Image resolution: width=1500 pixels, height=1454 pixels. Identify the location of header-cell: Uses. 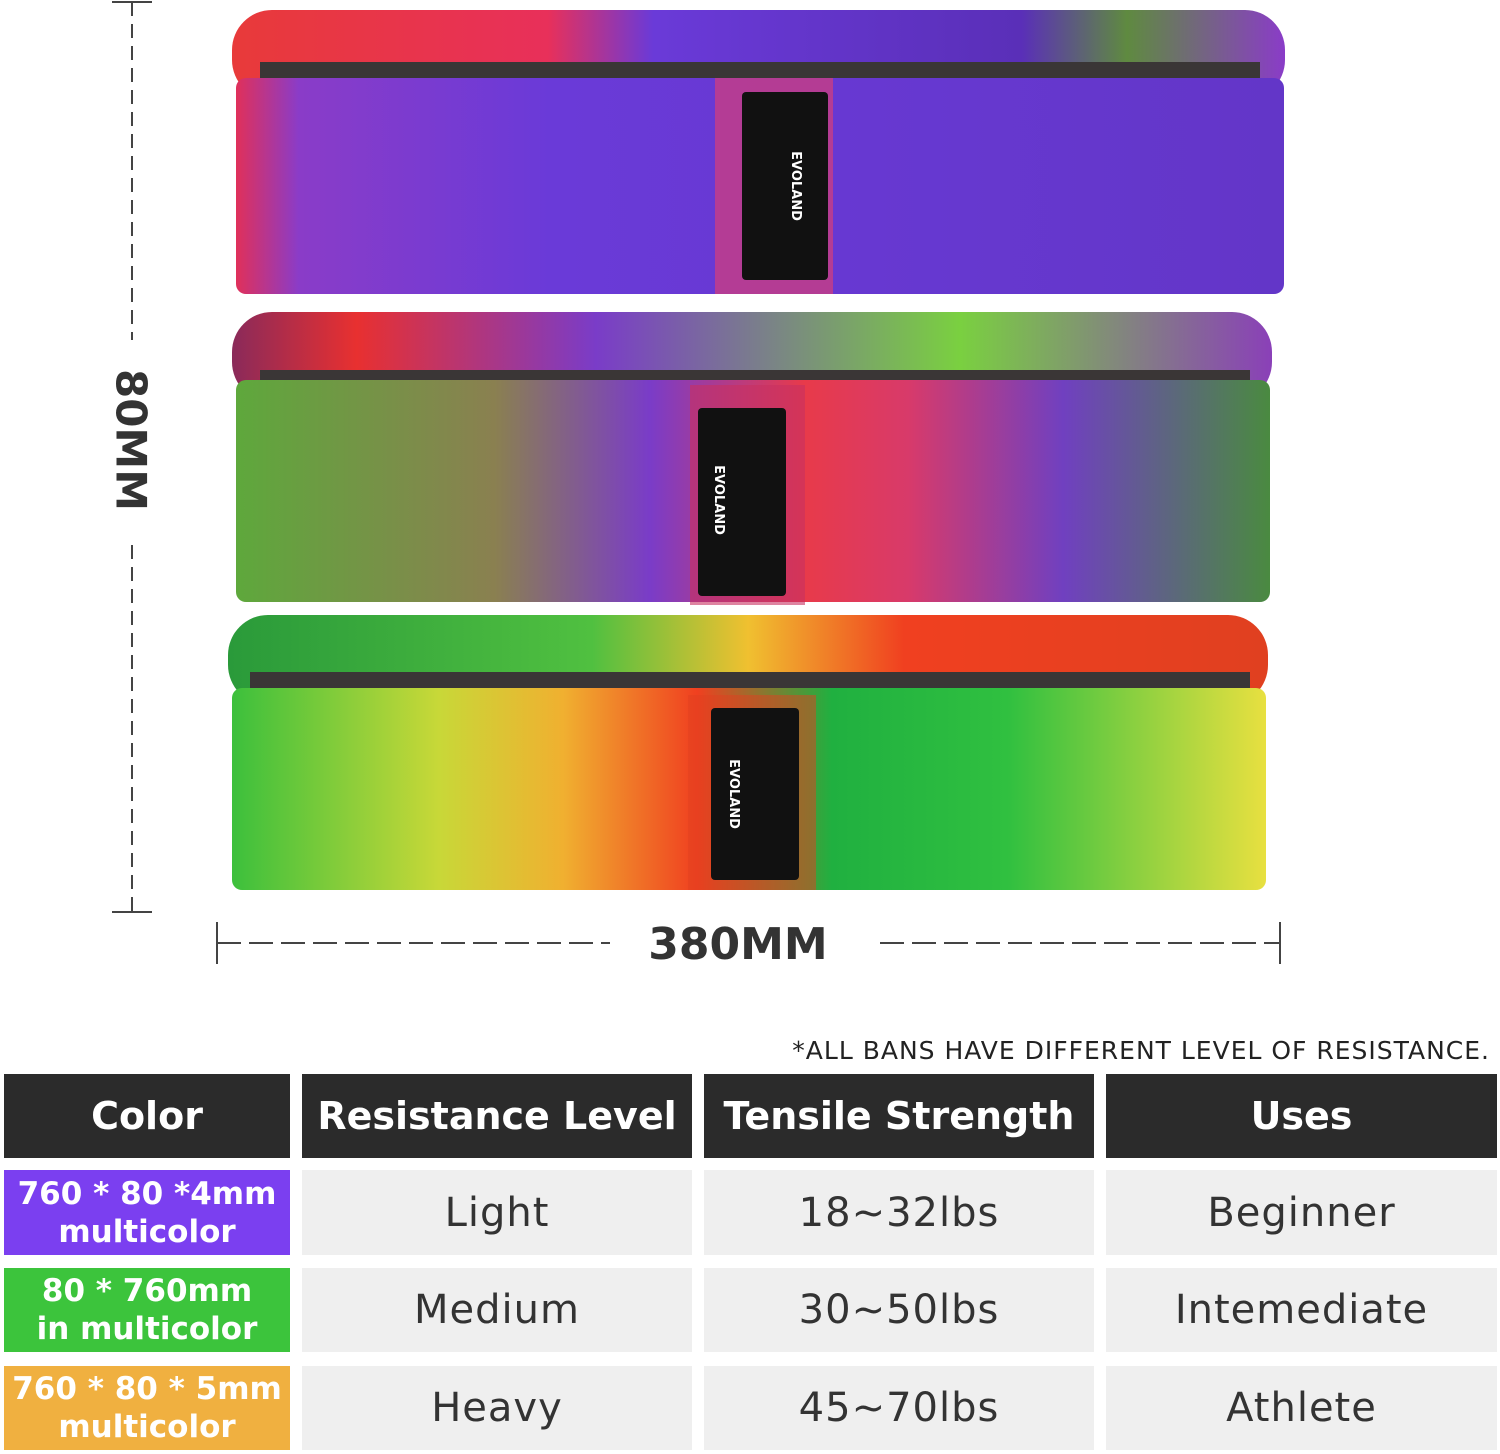
(1301, 1116).